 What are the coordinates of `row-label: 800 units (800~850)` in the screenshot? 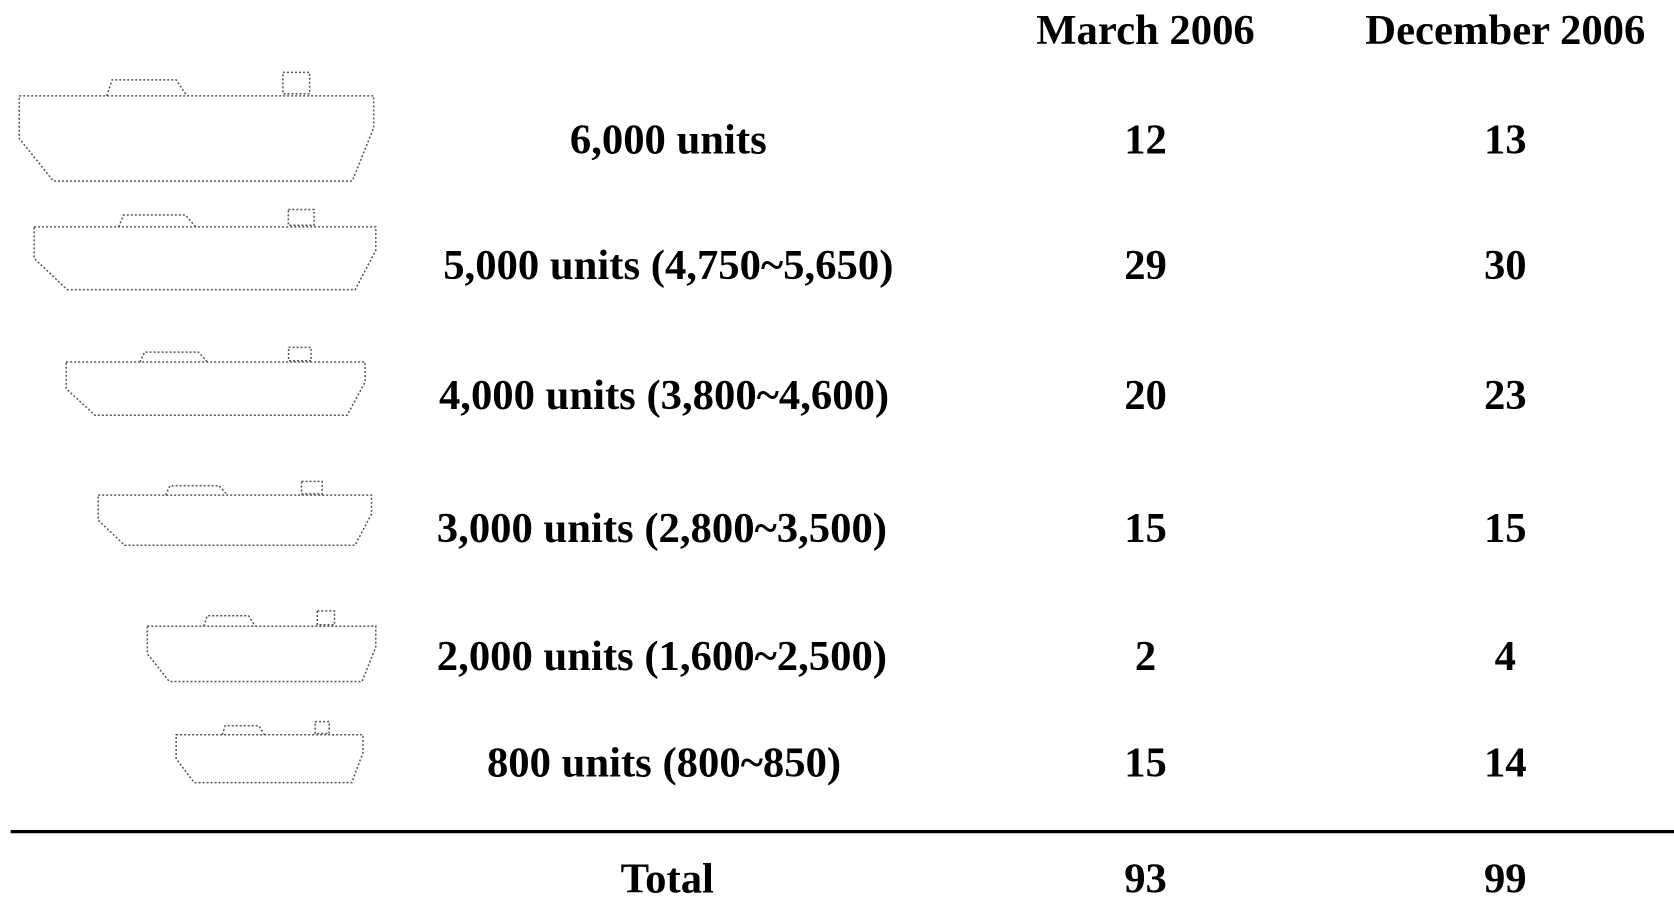 It's located at (664, 763).